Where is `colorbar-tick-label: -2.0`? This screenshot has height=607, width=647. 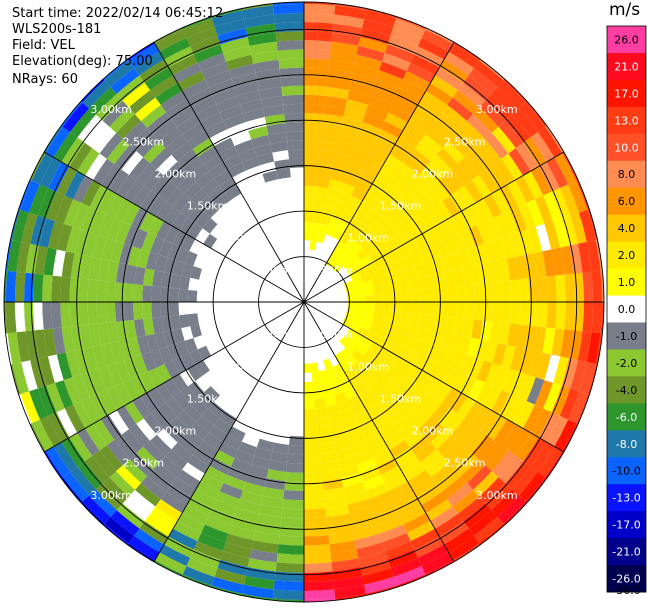 colorbar-tick-label: -2.0 is located at coordinates (626, 363).